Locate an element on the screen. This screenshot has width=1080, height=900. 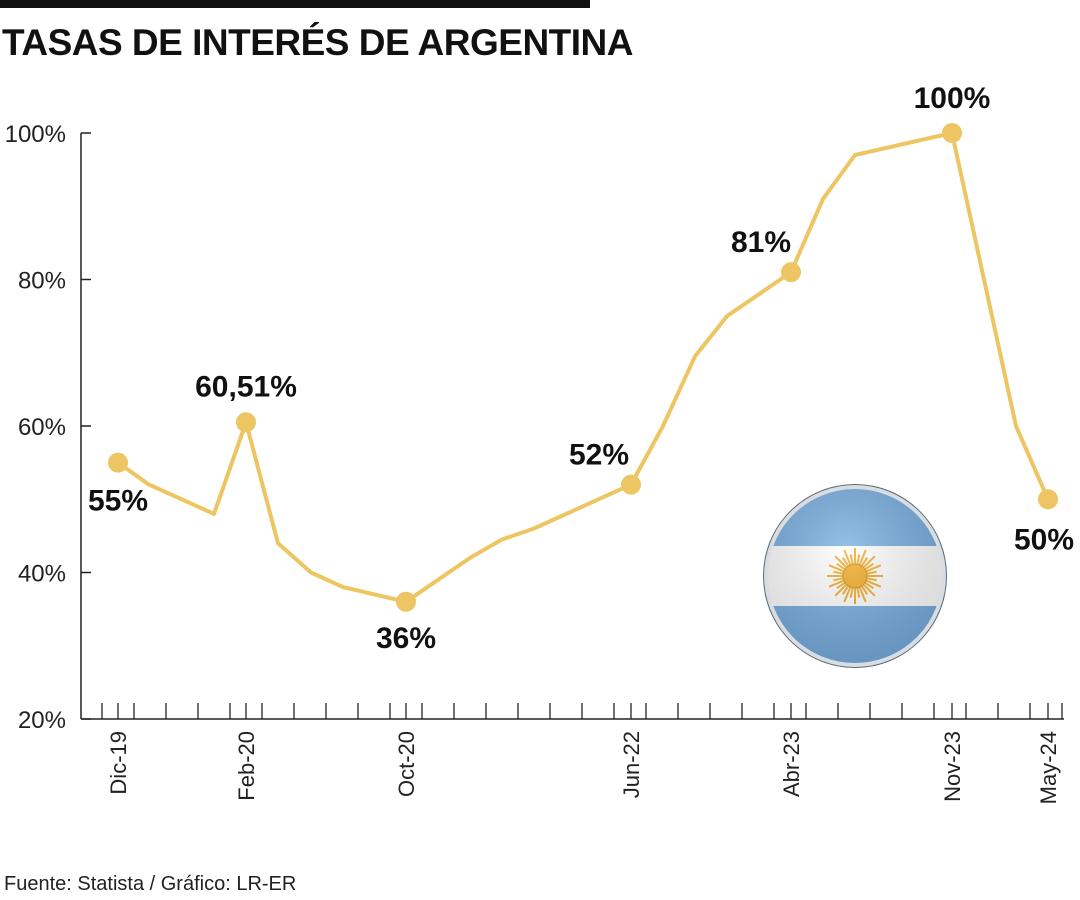
x-tick-label: Abr-23 is located at coordinates (791, 764).